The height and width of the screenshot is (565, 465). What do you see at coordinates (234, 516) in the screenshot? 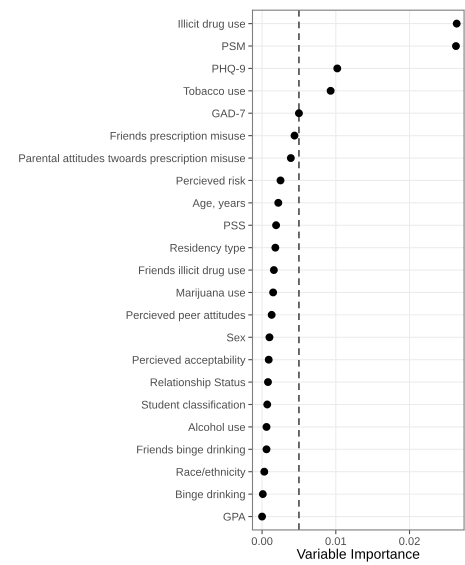
I see `y-tick-label: GPA` at bounding box center [234, 516].